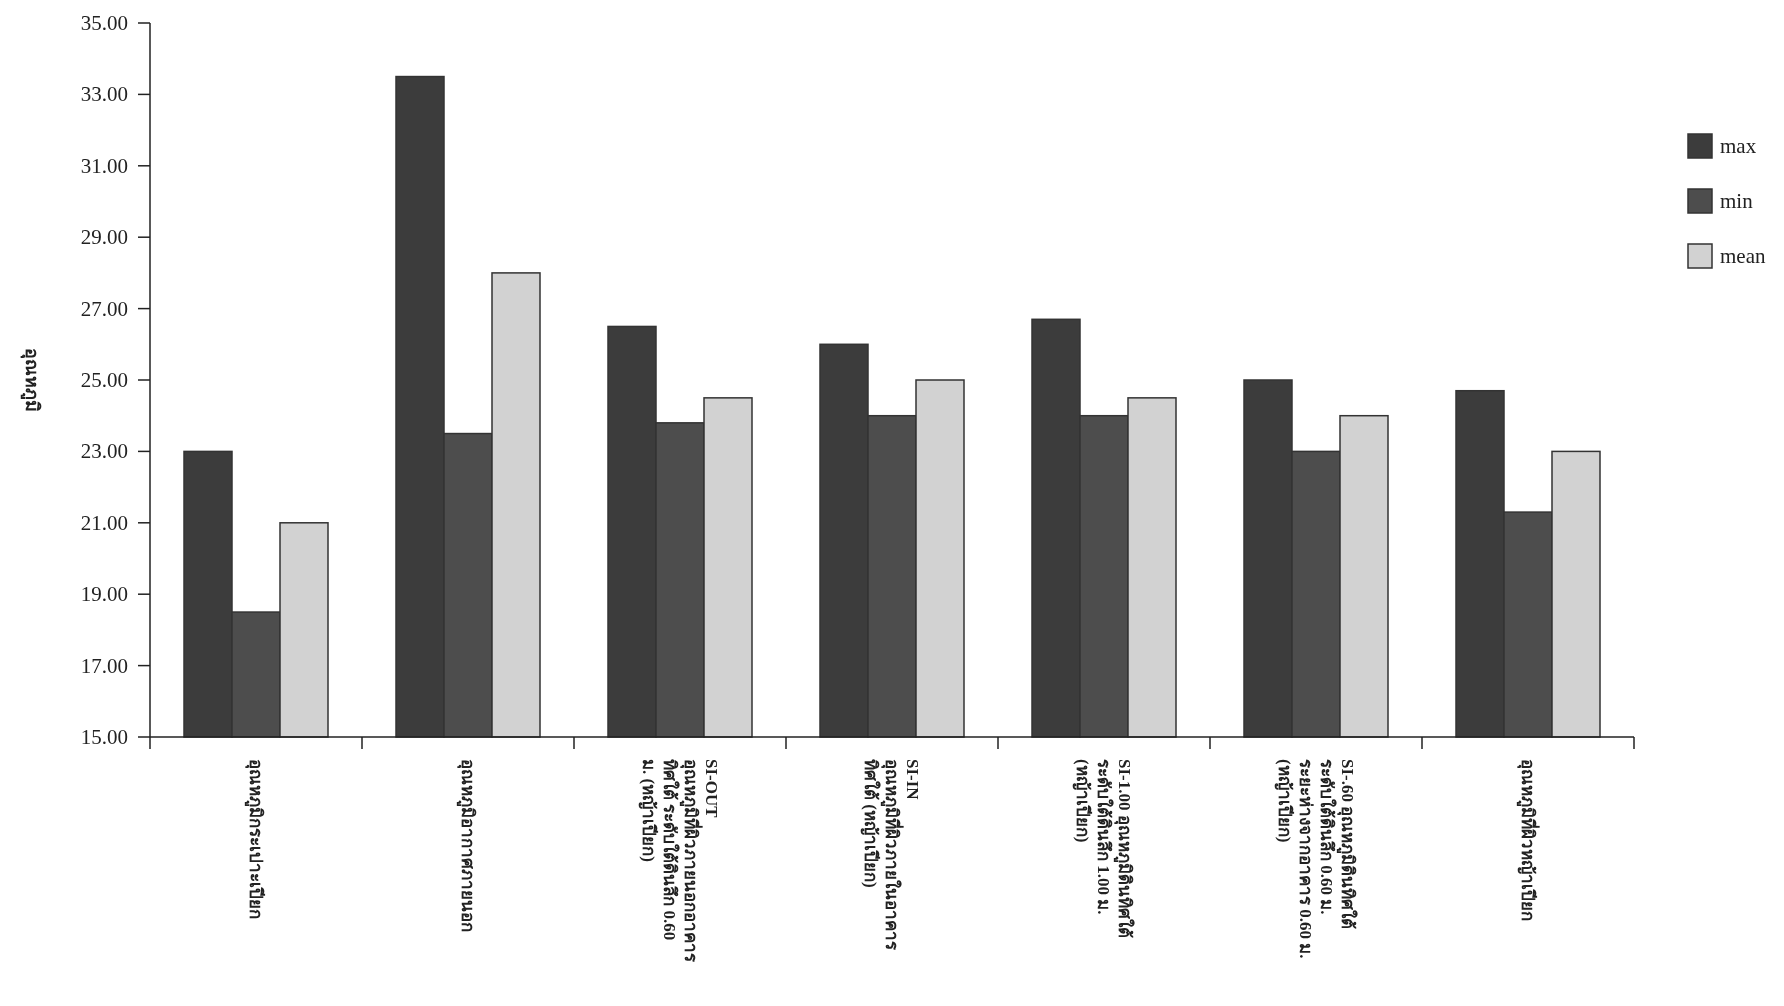  What do you see at coordinates (104, 451) in the screenshot?
I see `y-tick-label: 23.00` at bounding box center [104, 451].